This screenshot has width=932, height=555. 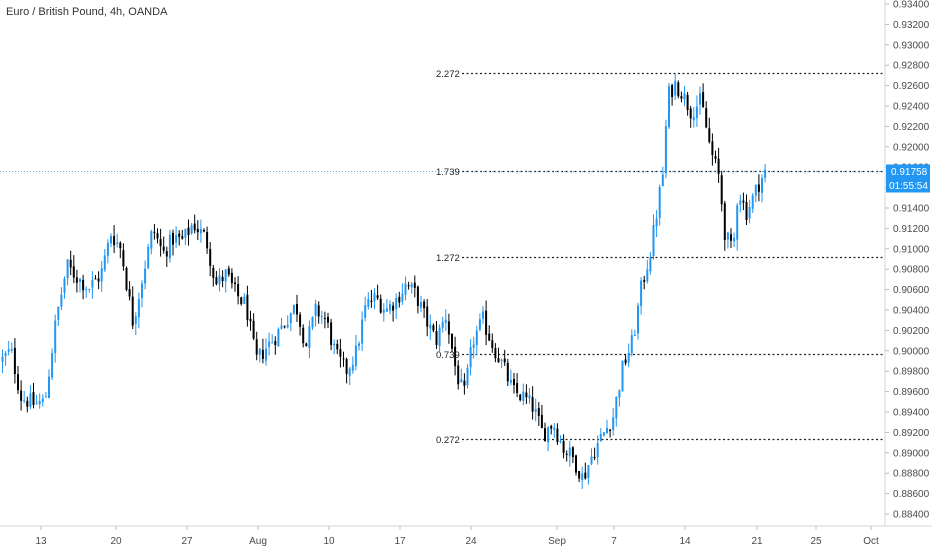 What do you see at coordinates (911, 392) in the screenshot?
I see `price-tick-label: 0.89600` at bounding box center [911, 392].